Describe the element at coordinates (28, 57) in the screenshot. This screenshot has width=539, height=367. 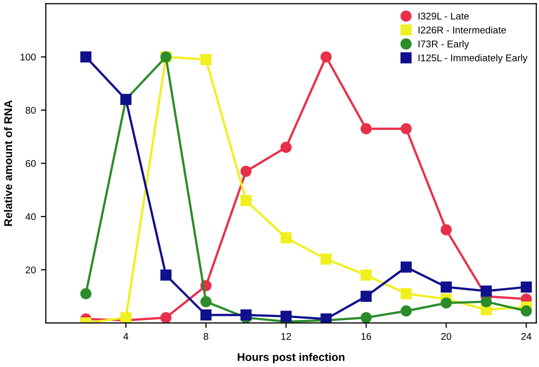
I see `y-tick-label: 100` at that location.